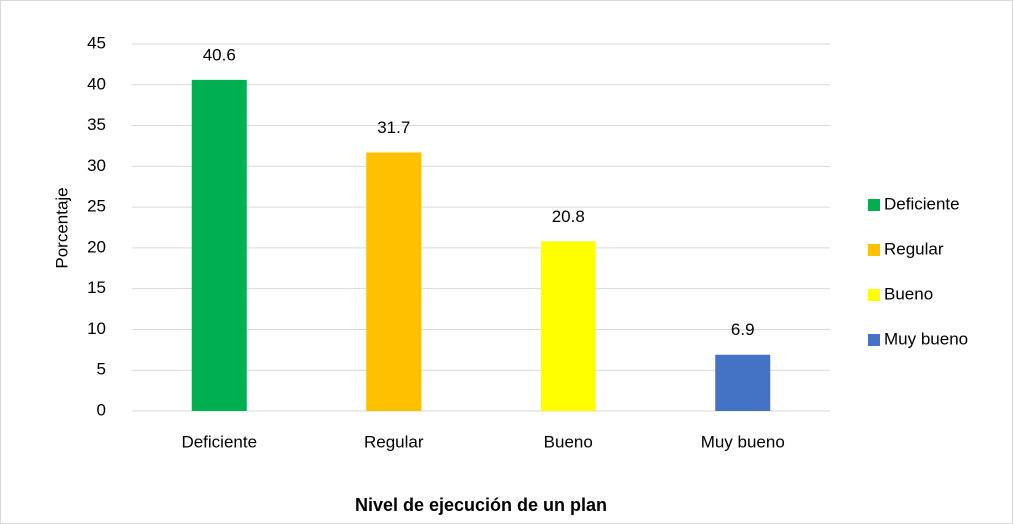 The width and height of the screenshot is (1013, 524). I want to click on data-label: 20.8, so click(568, 216).